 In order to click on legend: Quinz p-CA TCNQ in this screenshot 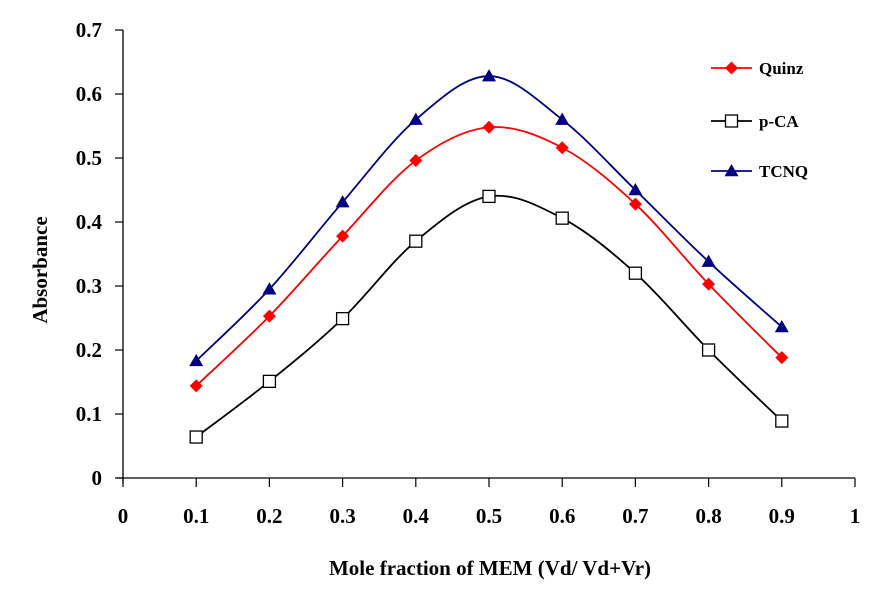, I will do `click(759, 120)`.